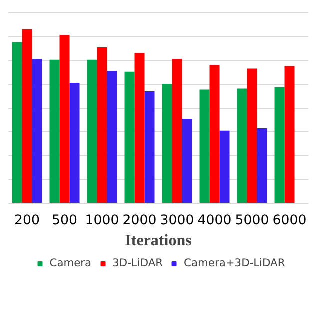 This screenshot has width=320, height=320. What do you see at coordinates (177, 221) in the screenshot?
I see `x-tick-label: 3000` at bounding box center [177, 221].